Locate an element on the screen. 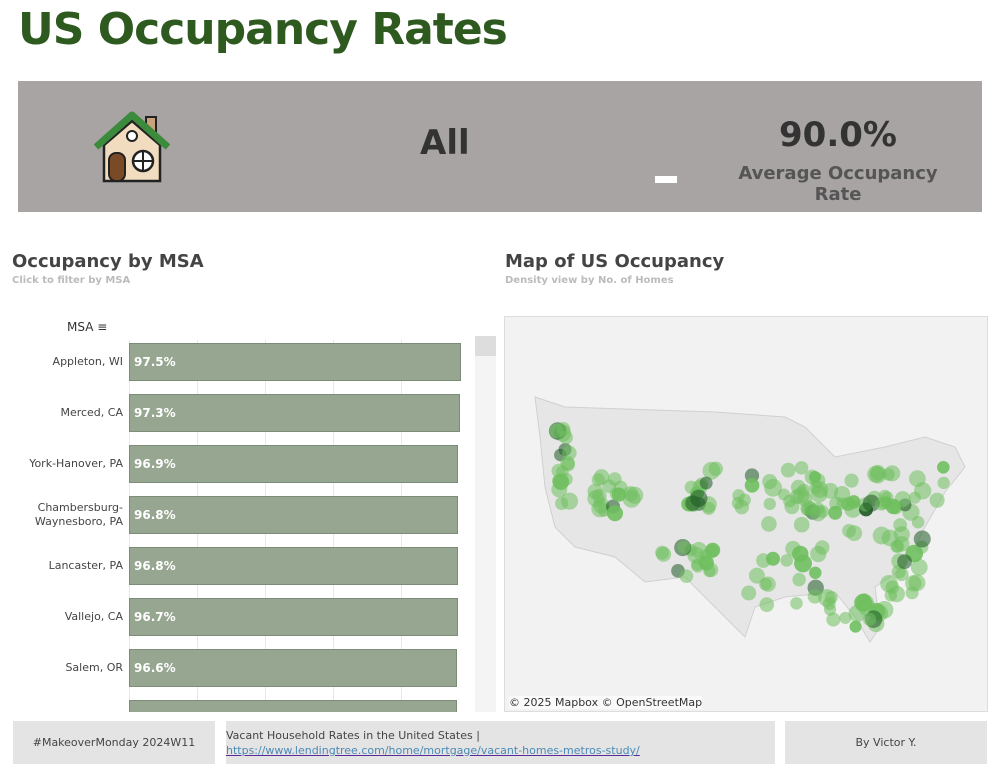 The image size is (1003, 775). msa-bar is located at coordinates (293, 706).